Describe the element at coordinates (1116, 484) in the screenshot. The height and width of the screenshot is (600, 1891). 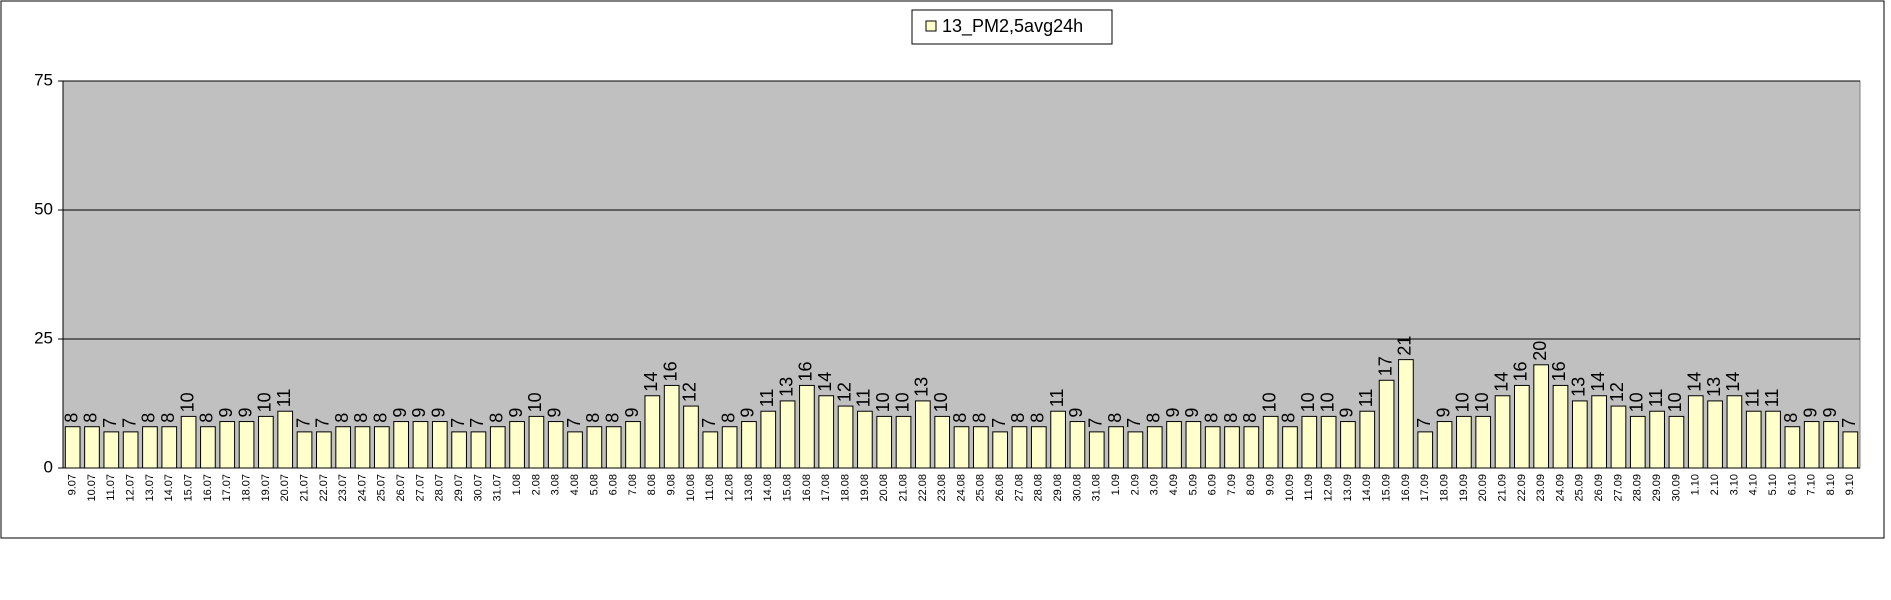
I see `x-tick-label: 1.09` at that location.